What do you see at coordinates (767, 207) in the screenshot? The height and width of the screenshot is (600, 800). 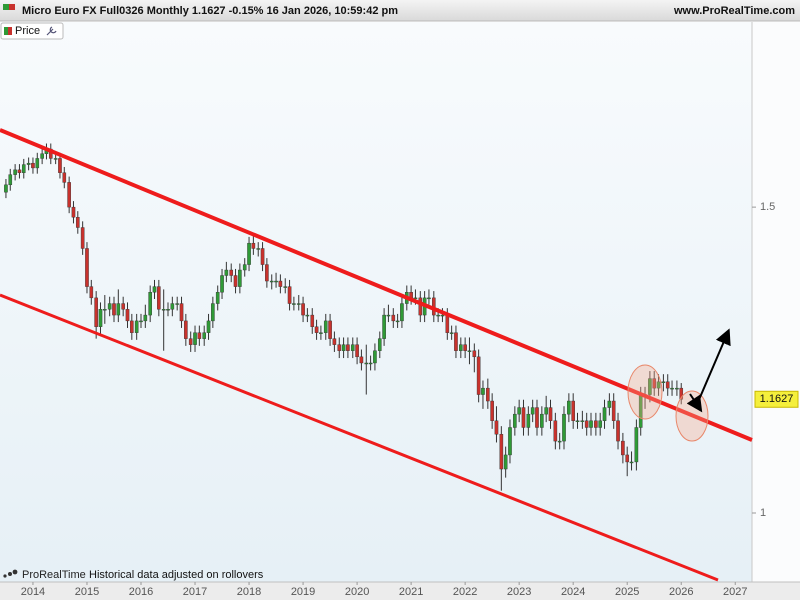 I see `y-tick-label: 1.5` at bounding box center [767, 207].